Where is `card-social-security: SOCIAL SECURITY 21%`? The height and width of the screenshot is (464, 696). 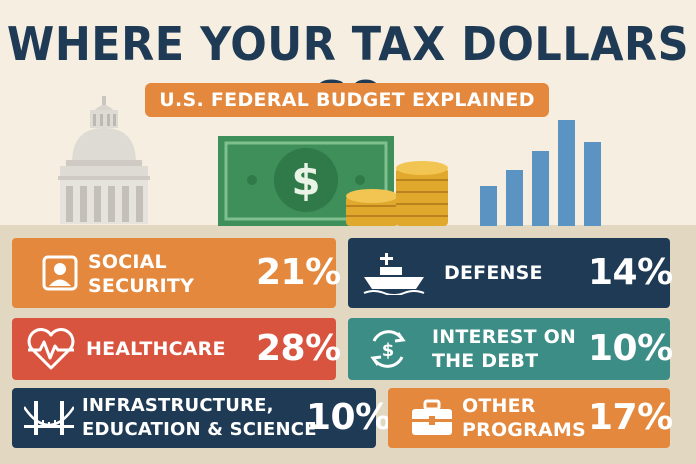 card-social-security: SOCIAL SECURITY 21% is located at coordinates (176, 273).